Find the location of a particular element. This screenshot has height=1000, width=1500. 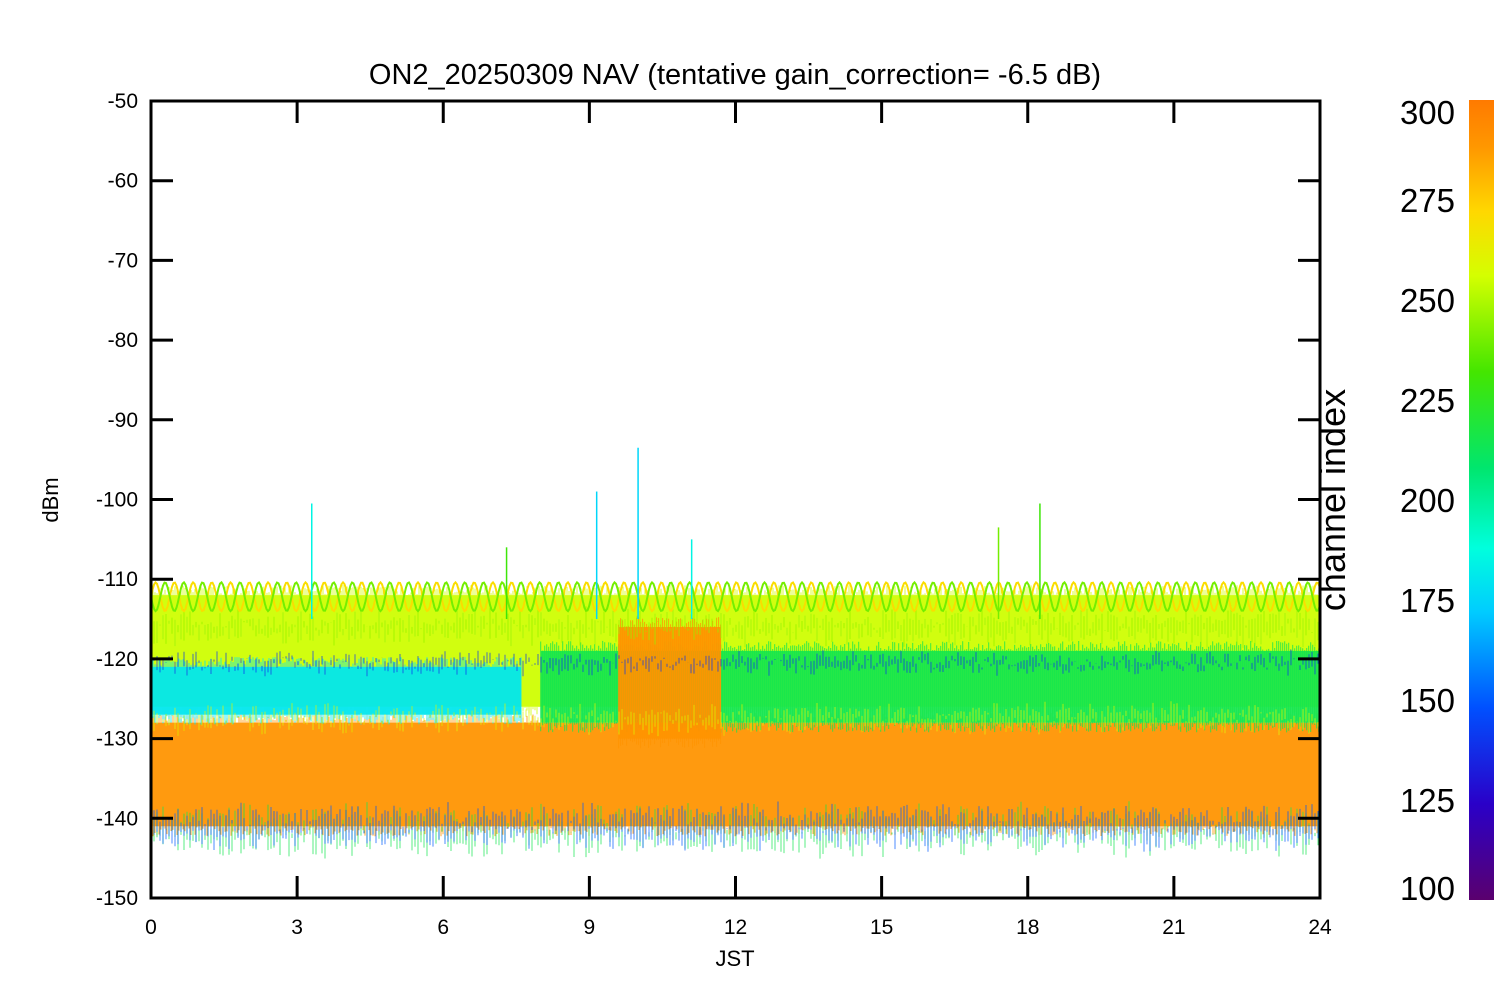

wave-layer is located at coordinates (735, 596).